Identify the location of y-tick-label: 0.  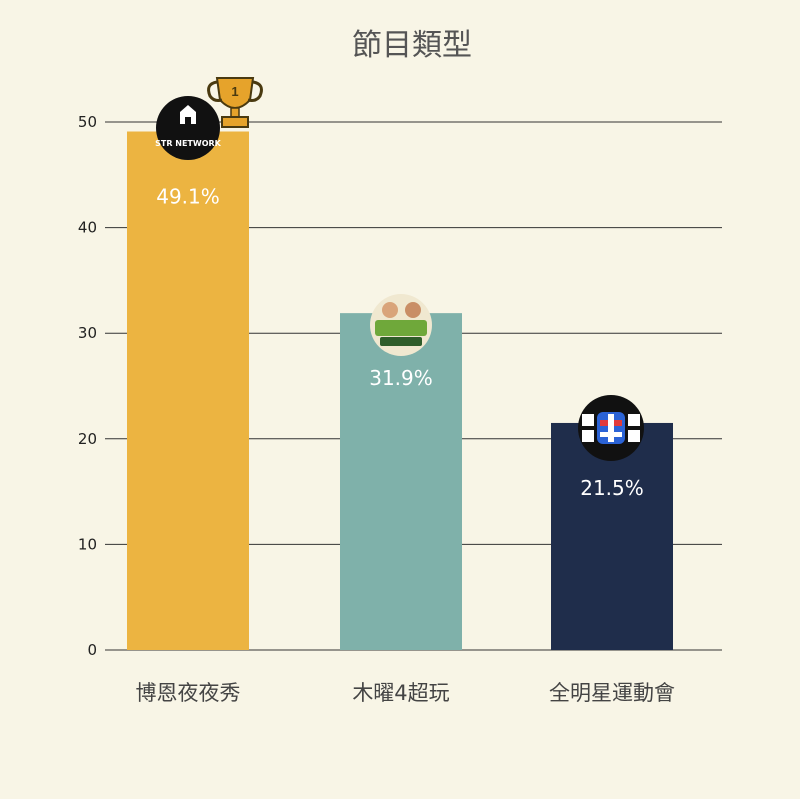
(92, 650).